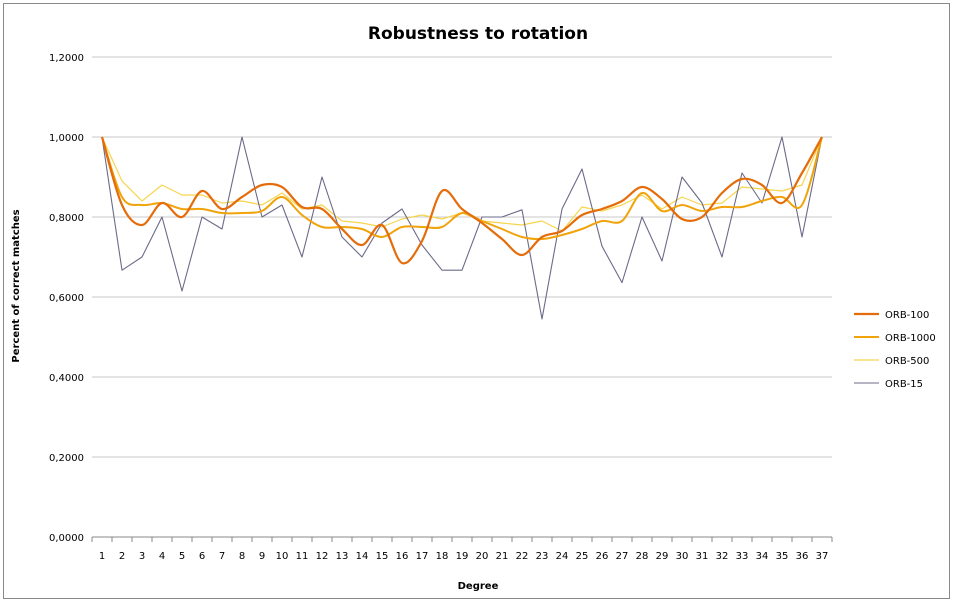 The image size is (955, 604). I want to click on x-tick-label: 8, so click(242, 556).